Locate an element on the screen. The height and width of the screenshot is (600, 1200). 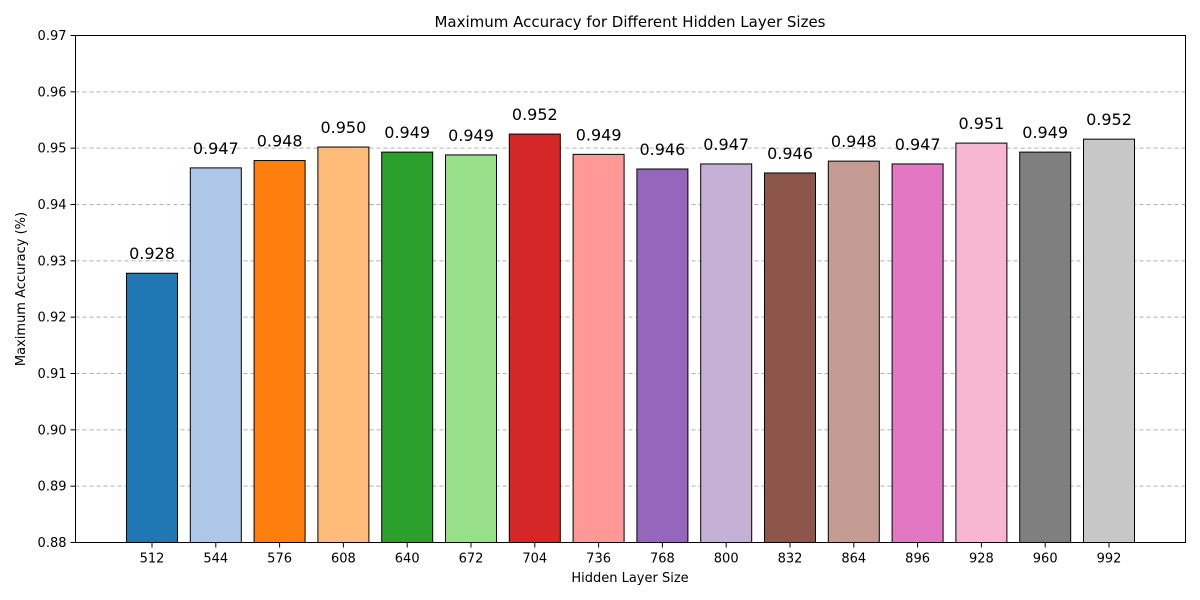
y-tick-label: 0.92 is located at coordinates (52, 318).